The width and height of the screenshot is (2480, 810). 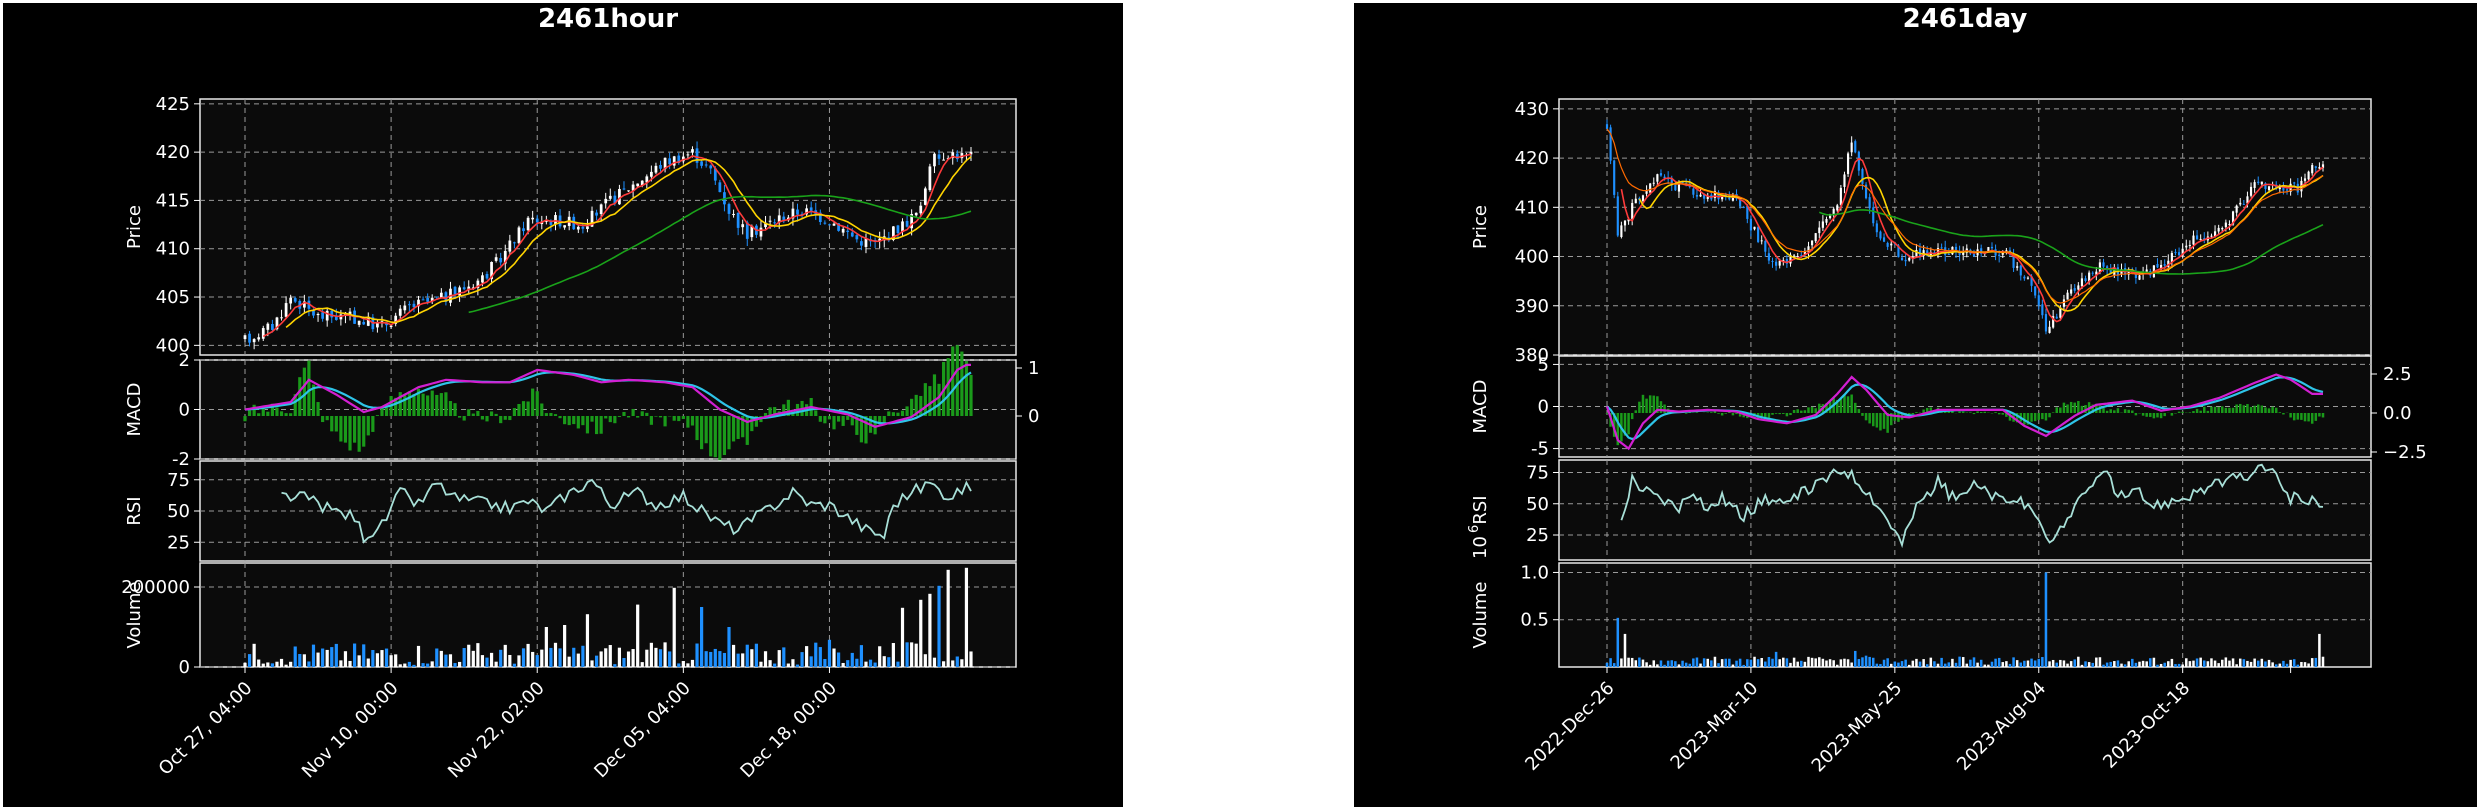 I want to click on moving-average-line, so click(x=628, y=242).